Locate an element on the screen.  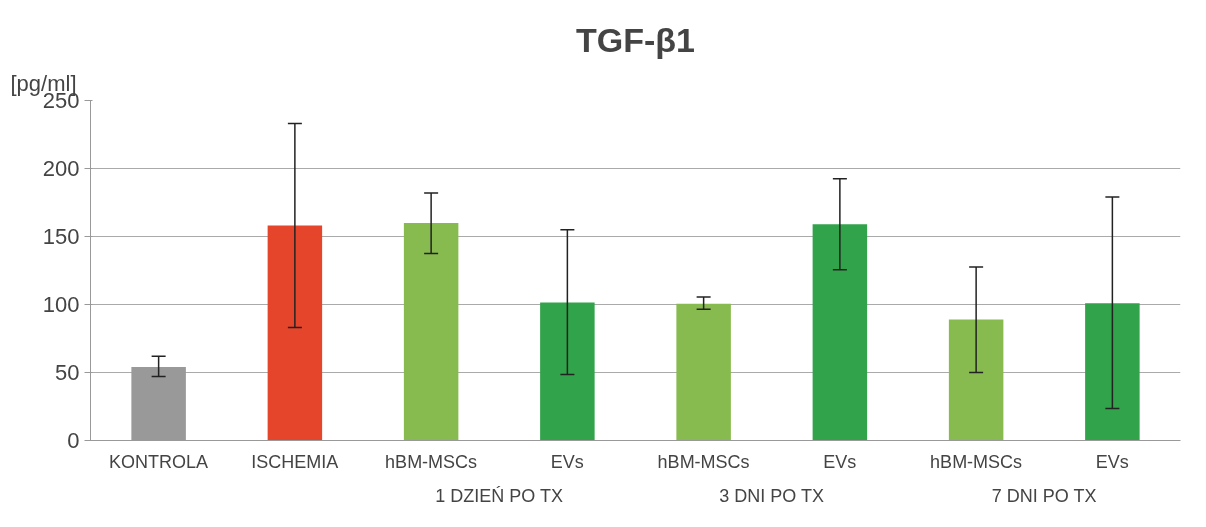
text: 7 DNI PO TX is located at coordinates (1044, 495).